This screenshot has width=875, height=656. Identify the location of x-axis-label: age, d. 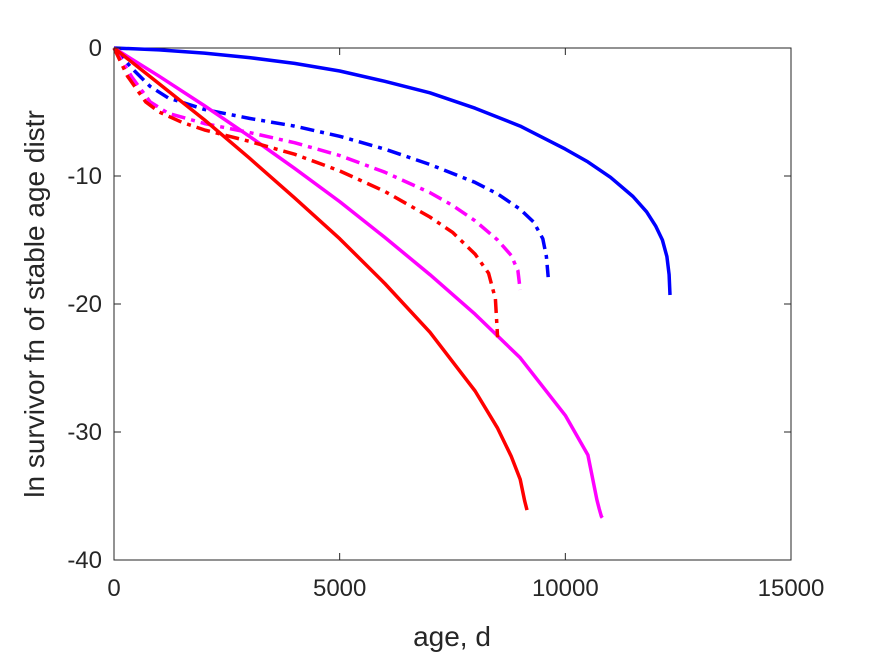
(452, 636).